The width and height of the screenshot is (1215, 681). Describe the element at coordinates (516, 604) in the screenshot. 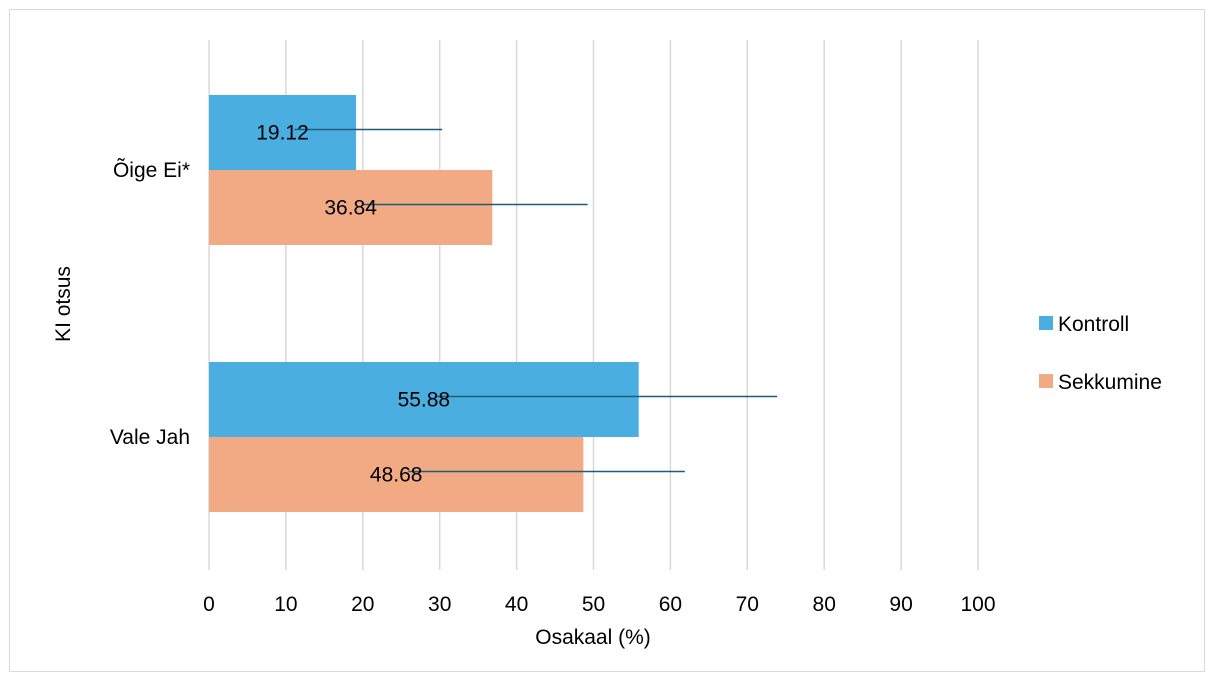

I see `x-tick-label-40: 40` at that location.